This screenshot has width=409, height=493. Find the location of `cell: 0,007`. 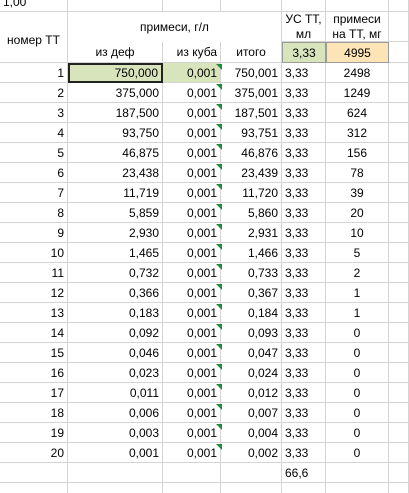

cell: 0,007 is located at coordinates (251, 413).